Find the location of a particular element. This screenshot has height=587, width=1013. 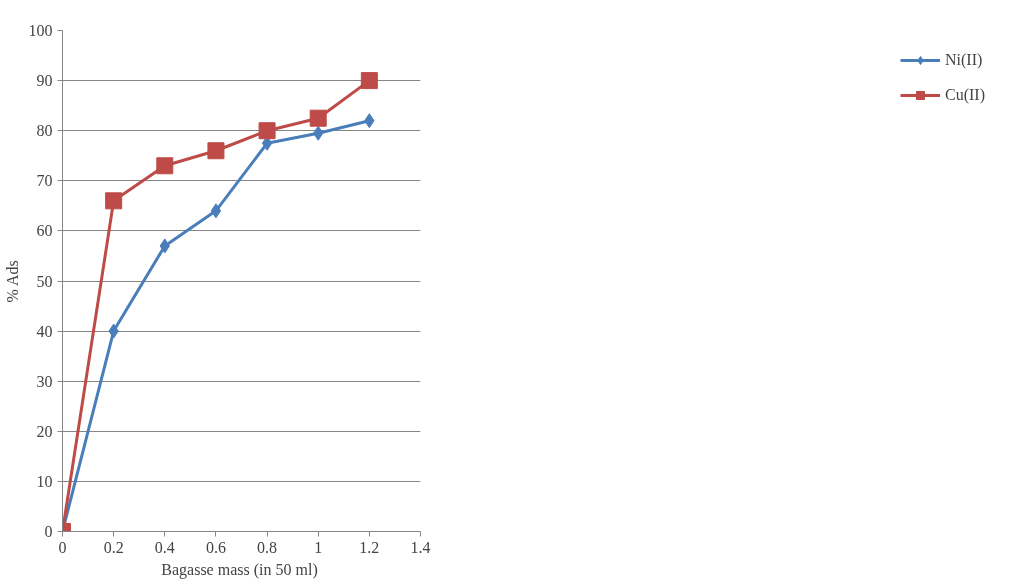

legend-label: Cu(II) is located at coordinates (965, 95).